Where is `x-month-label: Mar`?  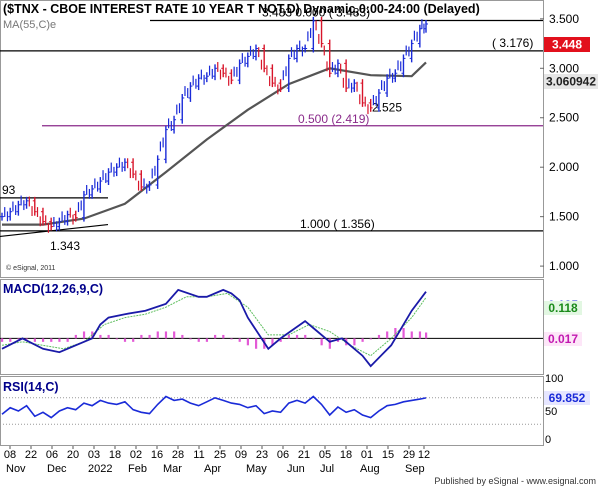
x-month-label: Mar is located at coordinates (172, 469).